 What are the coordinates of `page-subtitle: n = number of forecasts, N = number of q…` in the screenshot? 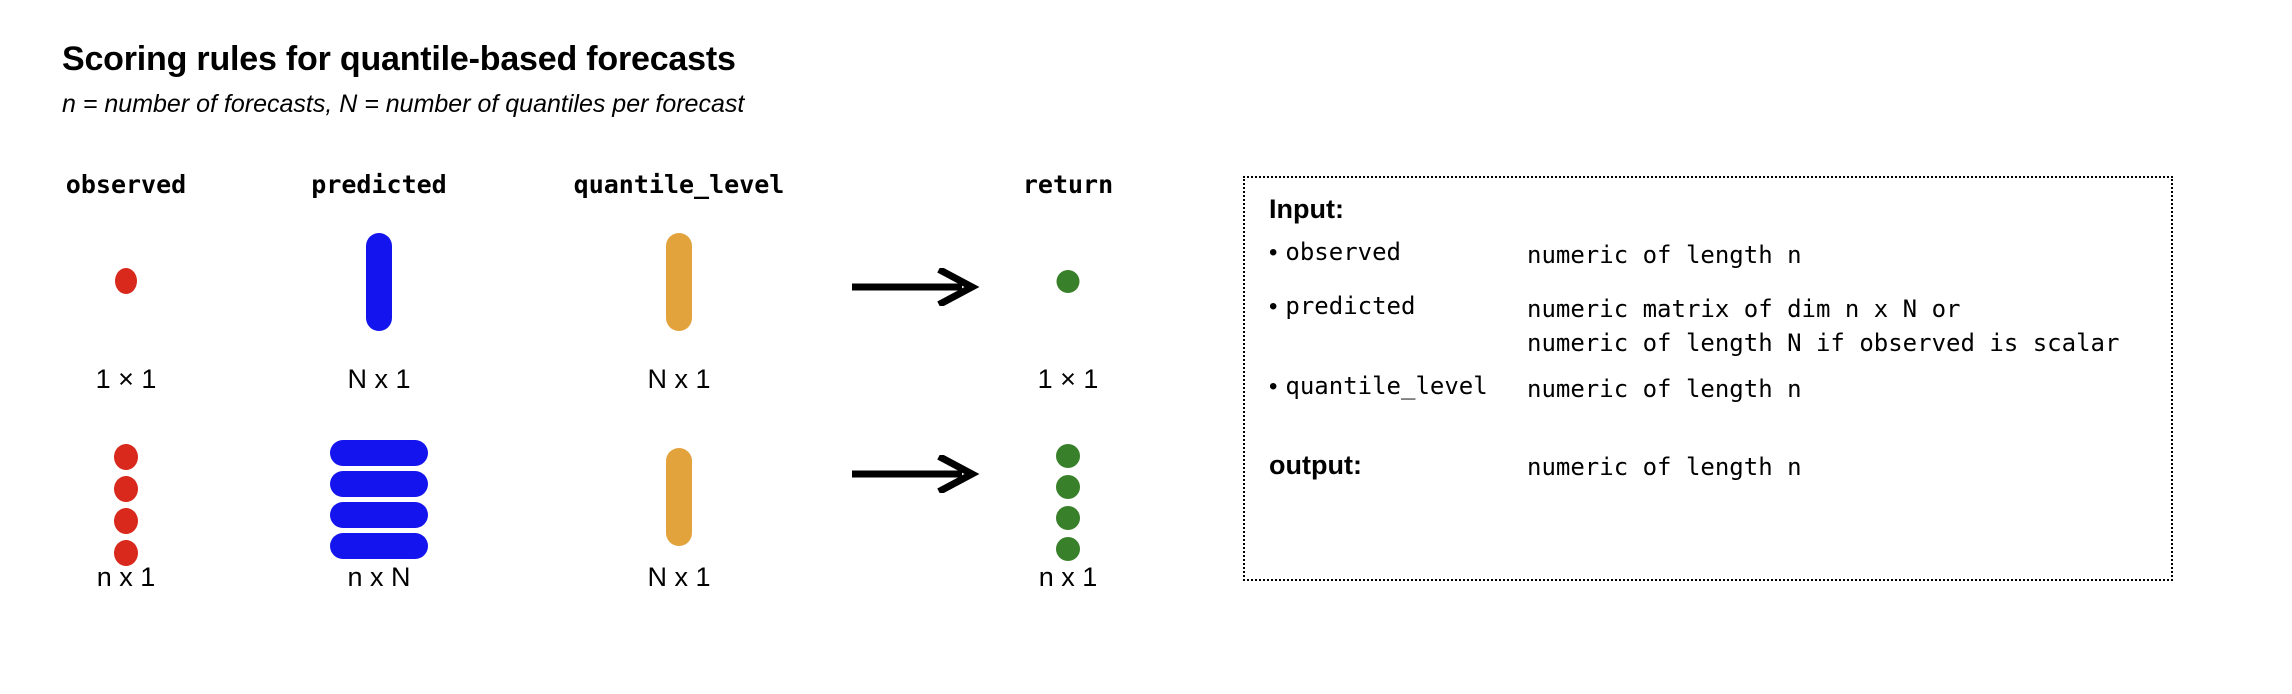 It's located at (403, 104).